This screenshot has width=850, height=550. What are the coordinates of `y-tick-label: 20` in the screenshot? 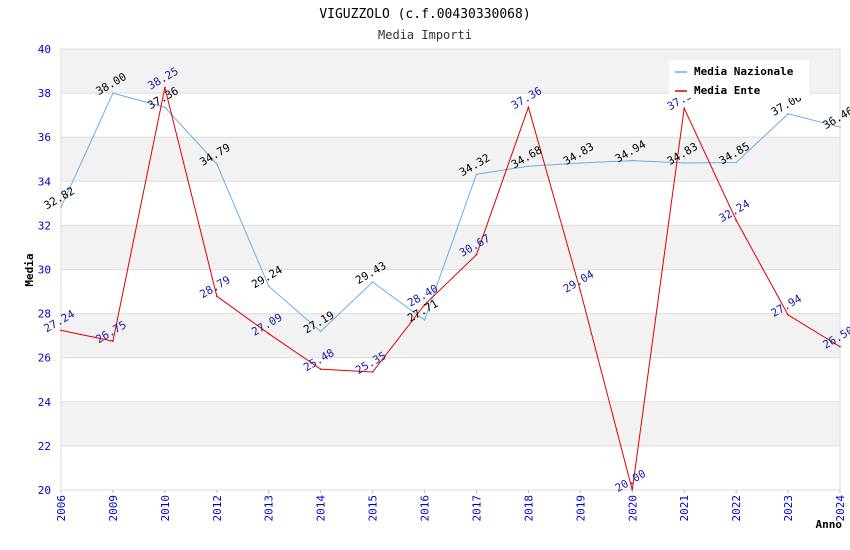 It's located at (44, 490).